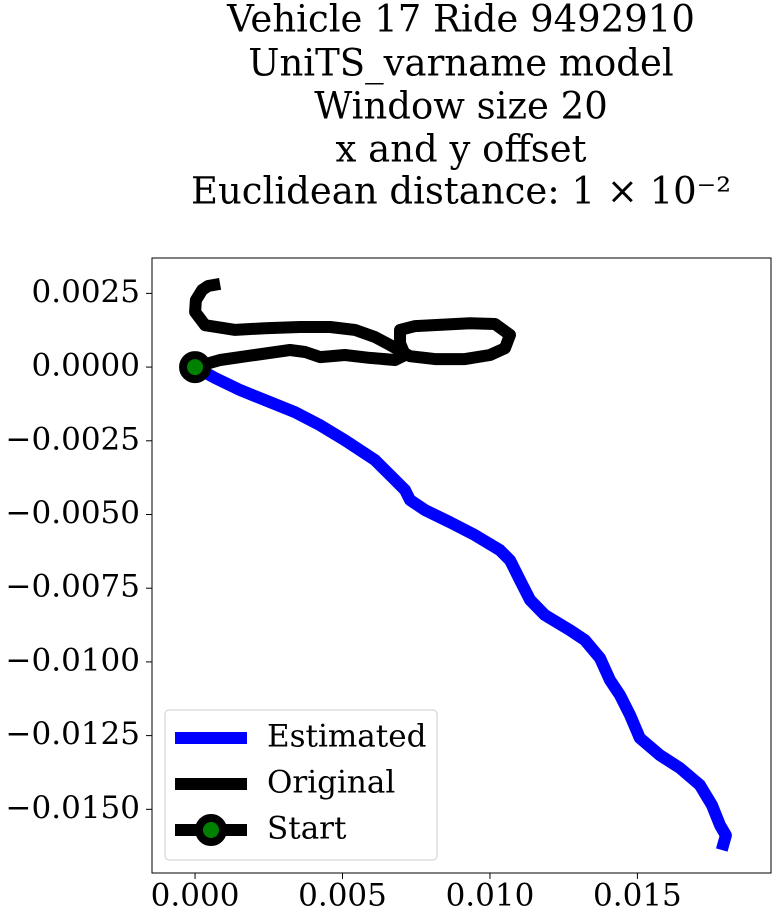 This screenshot has width=778, height=921. Describe the element at coordinates (73, 513) in the screenshot. I see `y-tick-label: −0.0050` at that location.